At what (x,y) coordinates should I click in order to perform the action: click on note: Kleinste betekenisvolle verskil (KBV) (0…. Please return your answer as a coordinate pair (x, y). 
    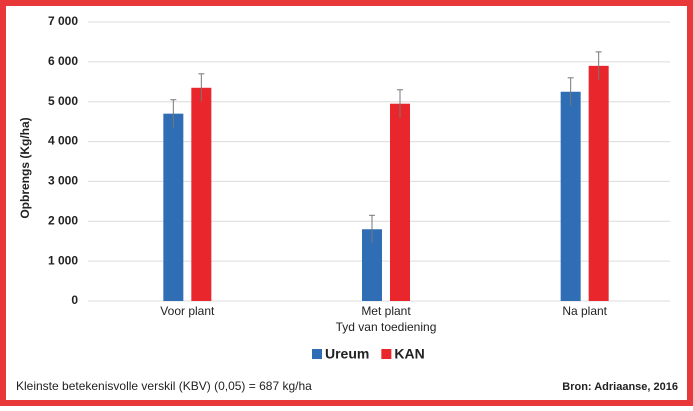
    Looking at the image, I should click on (164, 386).